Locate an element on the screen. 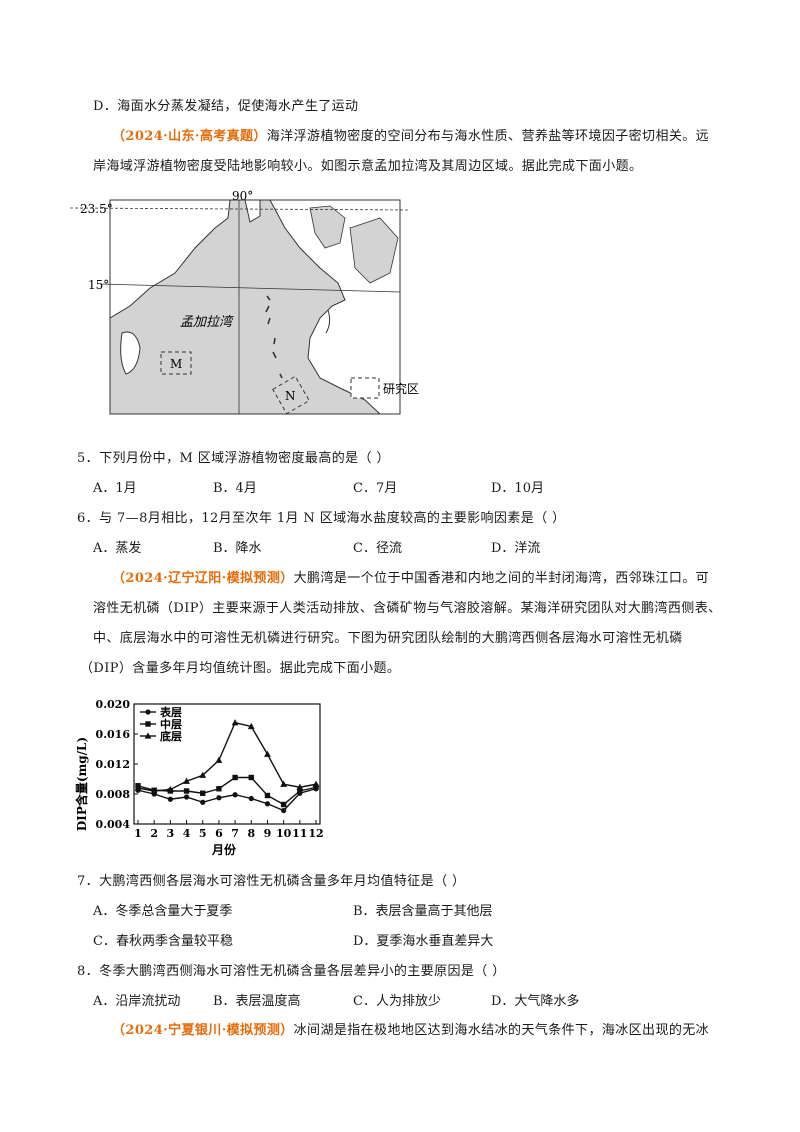 Image resolution: width=800 pixels, height=1132 pixels. x-tick-label: 4 is located at coordinates (187, 833).